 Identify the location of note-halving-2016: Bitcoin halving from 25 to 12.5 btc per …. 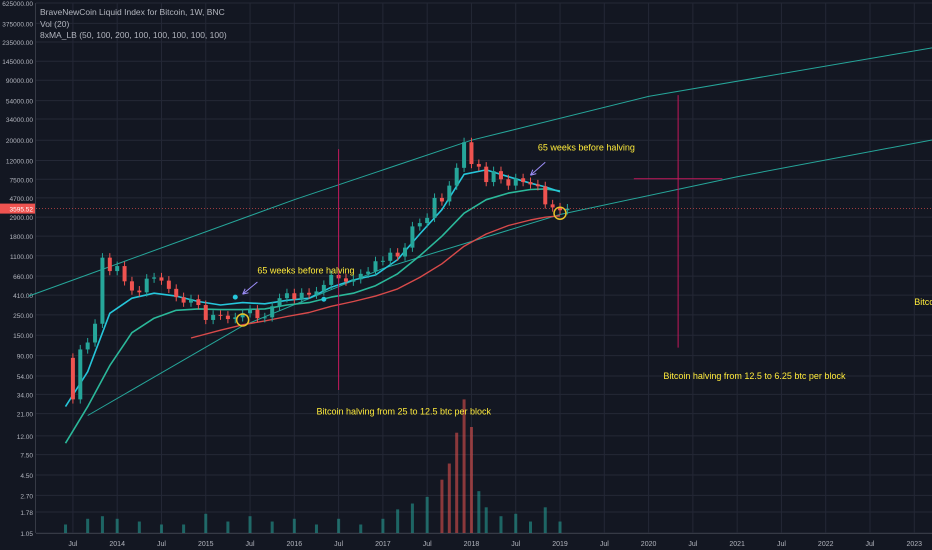
(403, 412).